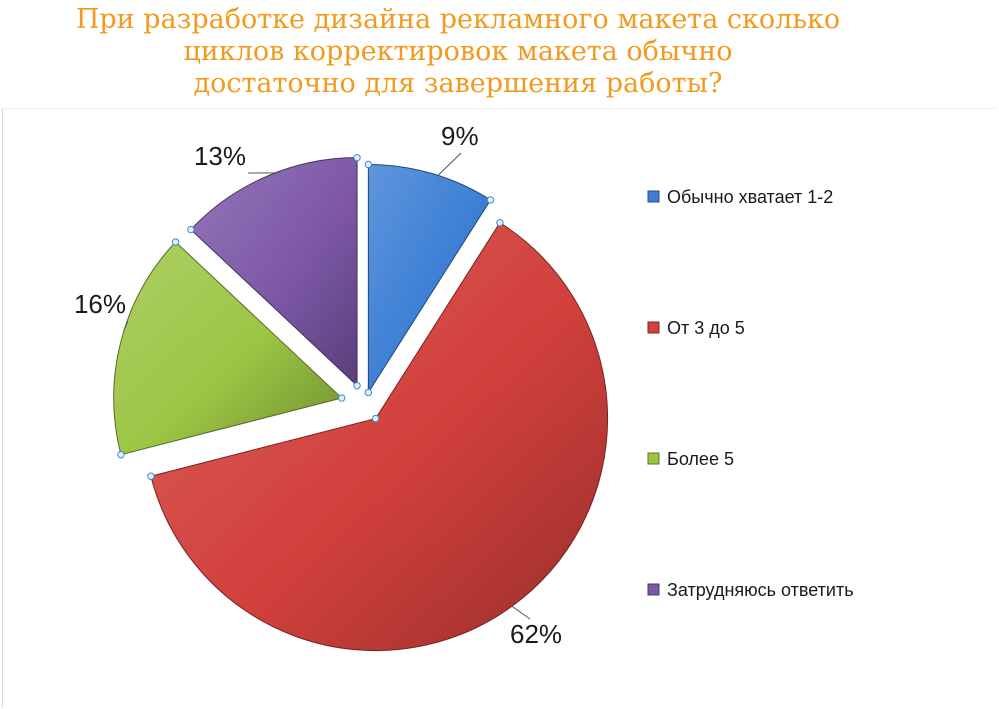  What do you see at coordinates (706, 328) in the screenshot?
I see `legend-label-1: От 3 до 5` at bounding box center [706, 328].